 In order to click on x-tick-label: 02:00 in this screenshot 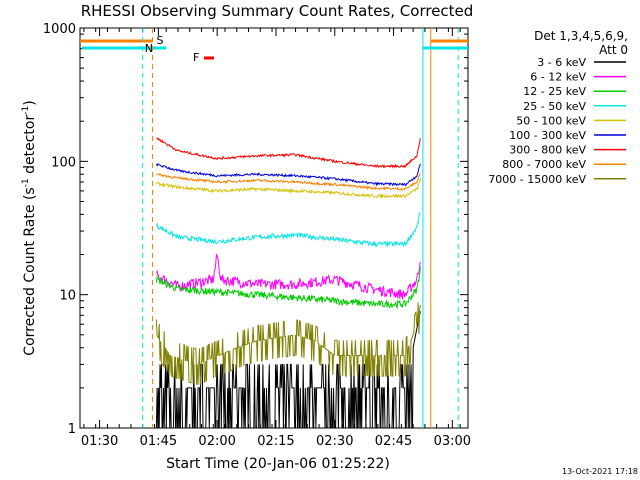, I will do `click(216, 441)`.